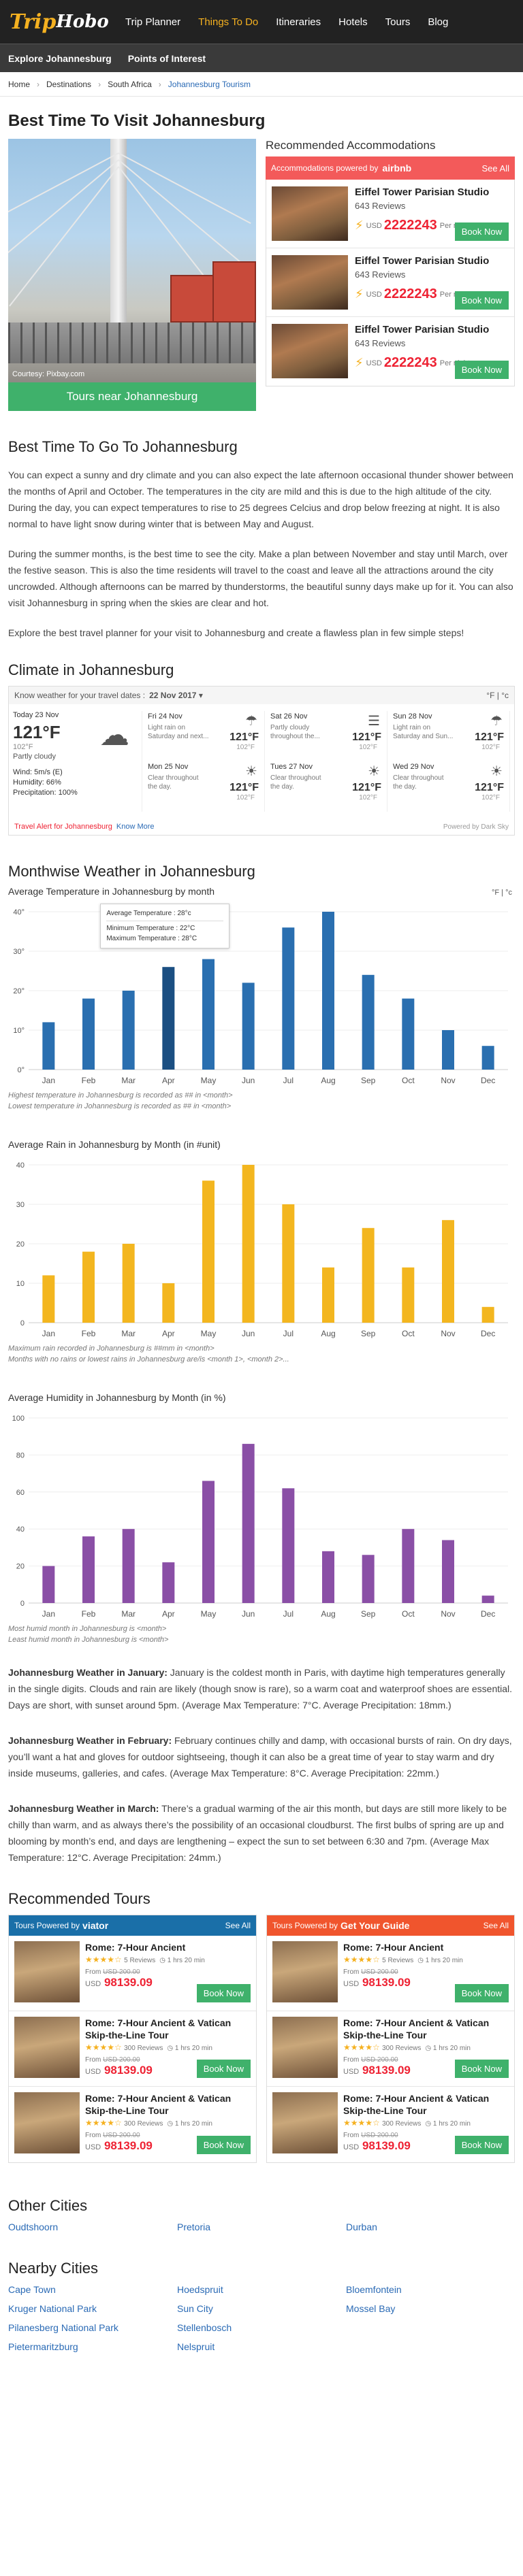  I want to click on breadcrumb-destinations: Destinations, so click(69, 84).